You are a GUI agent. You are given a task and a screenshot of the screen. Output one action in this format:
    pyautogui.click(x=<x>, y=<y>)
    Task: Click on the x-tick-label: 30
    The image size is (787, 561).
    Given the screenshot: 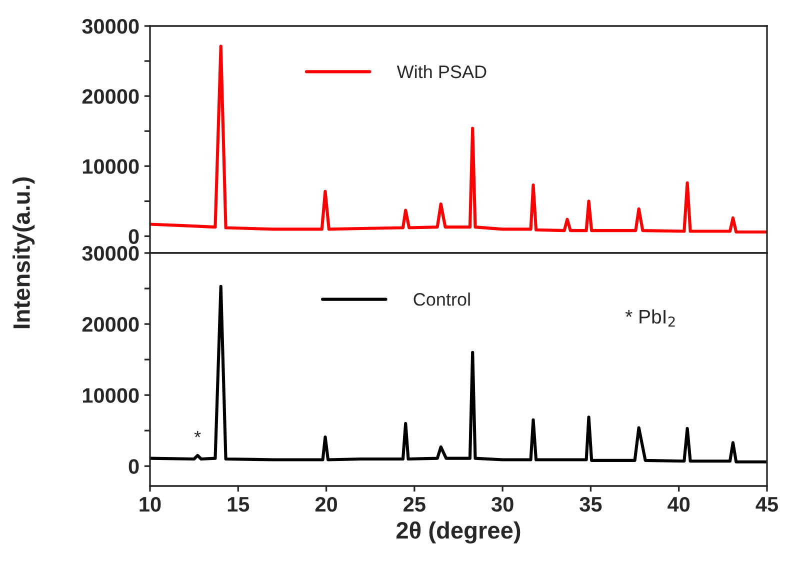 What is the action you would take?
    pyautogui.click(x=502, y=504)
    